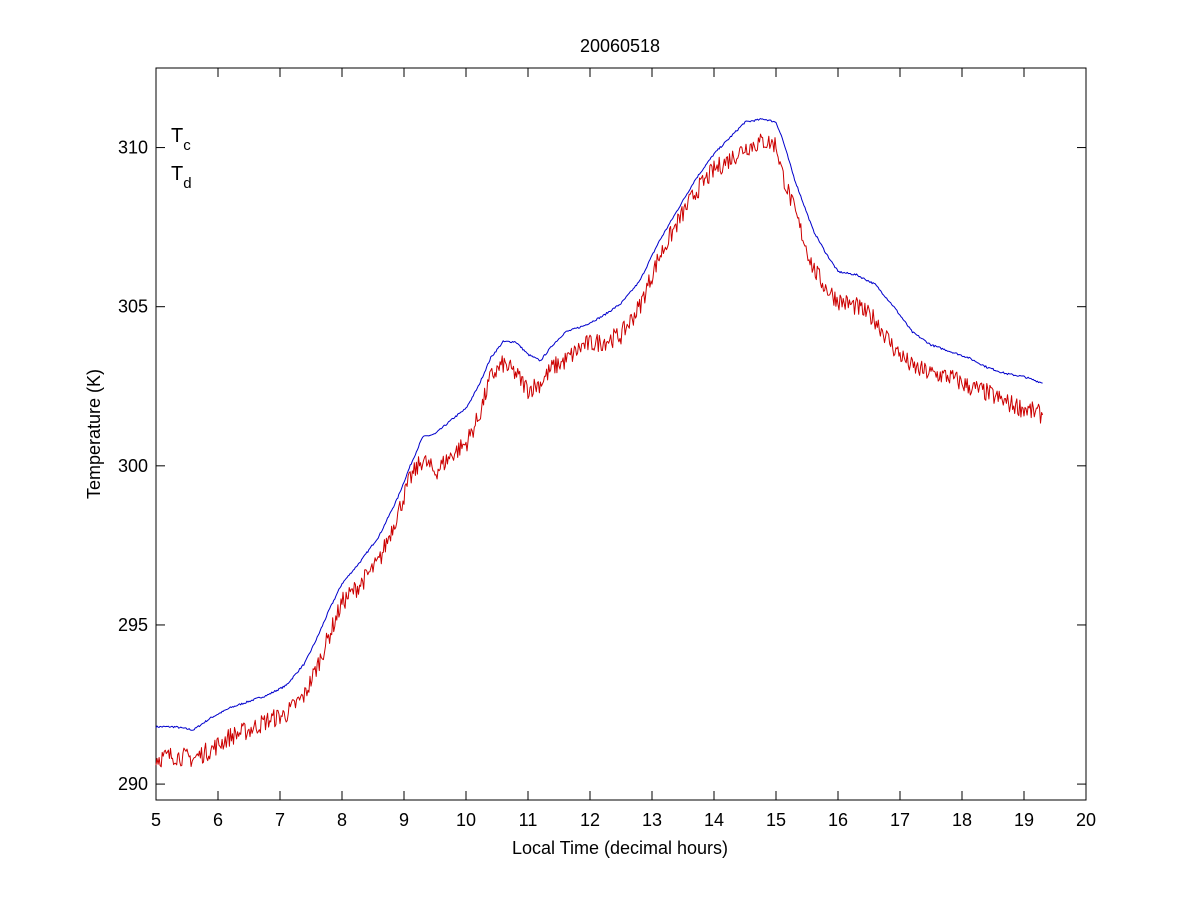 Image resolution: width=1200 pixels, height=900 pixels. Describe the element at coordinates (133, 625) in the screenshot. I see `y-tick-label: 295` at that location.